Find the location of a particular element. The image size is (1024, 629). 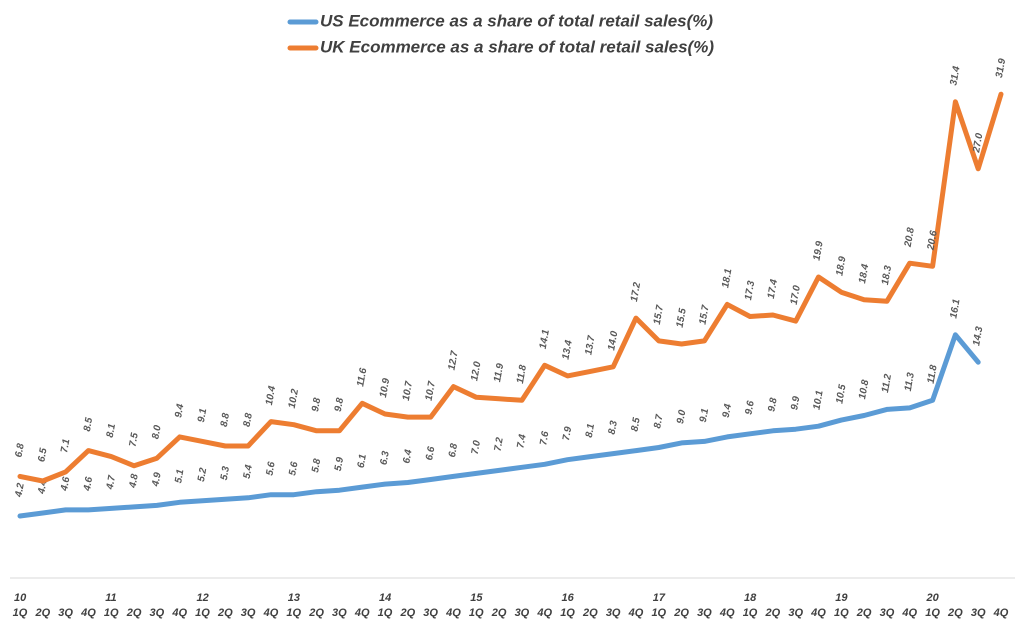

data-label: 7.1 is located at coordinates (65, 446).